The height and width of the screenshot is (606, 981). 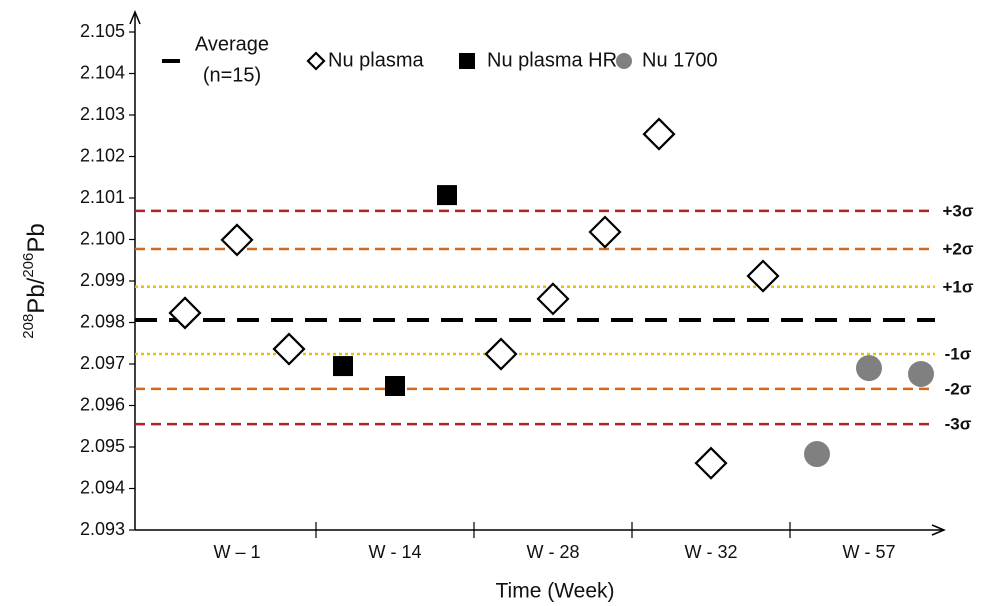 What do you see at coordinates (135, 17) in the screenshot?
I see `y-axis-arrow` at bounding box center [135, 17].